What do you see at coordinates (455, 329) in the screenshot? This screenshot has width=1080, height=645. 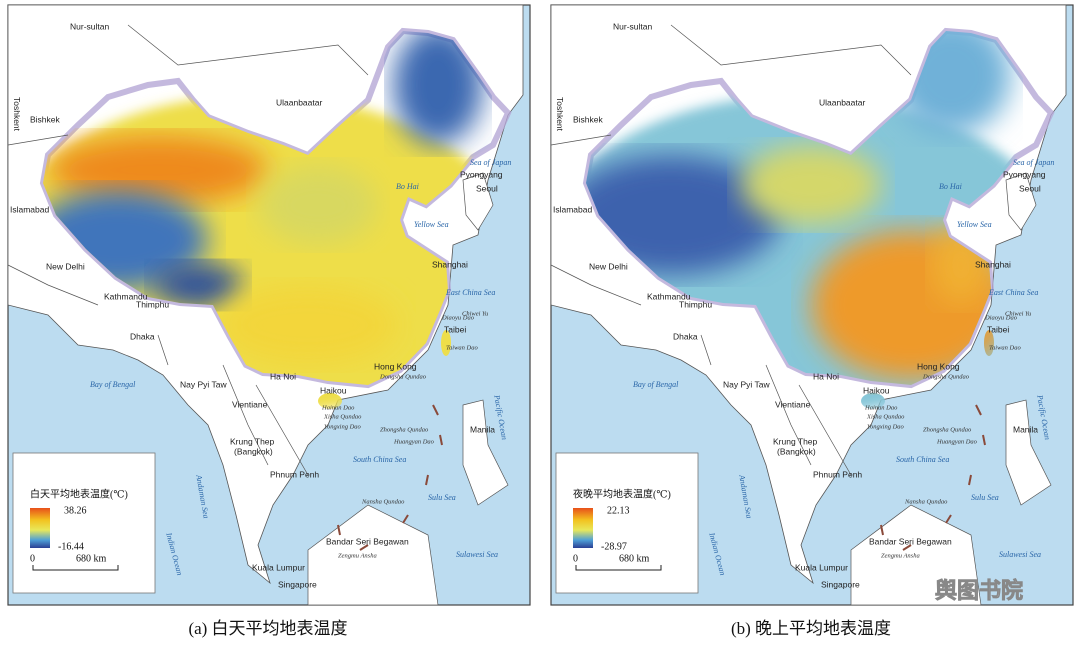 I see `place-label: Taibei` at bounding box center [455, 329].